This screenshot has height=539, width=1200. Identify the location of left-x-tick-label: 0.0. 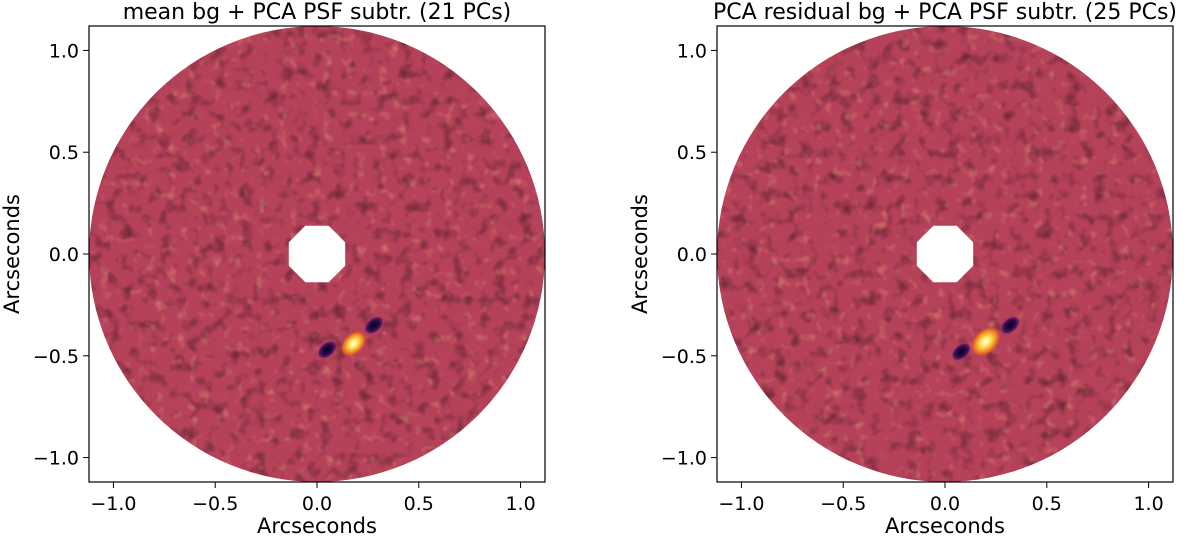
(317, 504).